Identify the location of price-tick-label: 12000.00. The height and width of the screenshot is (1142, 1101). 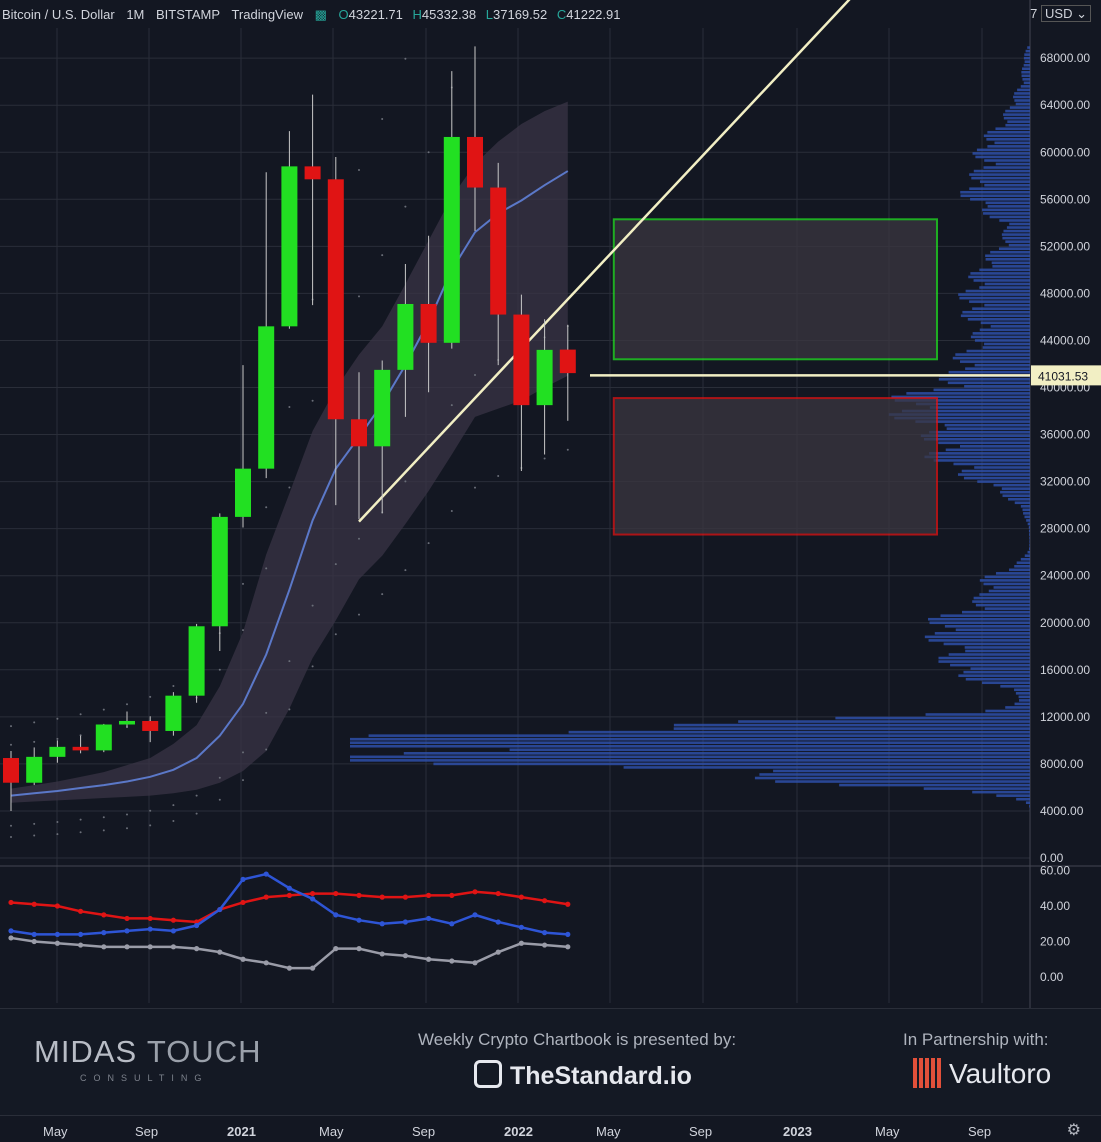
(1065, 717).